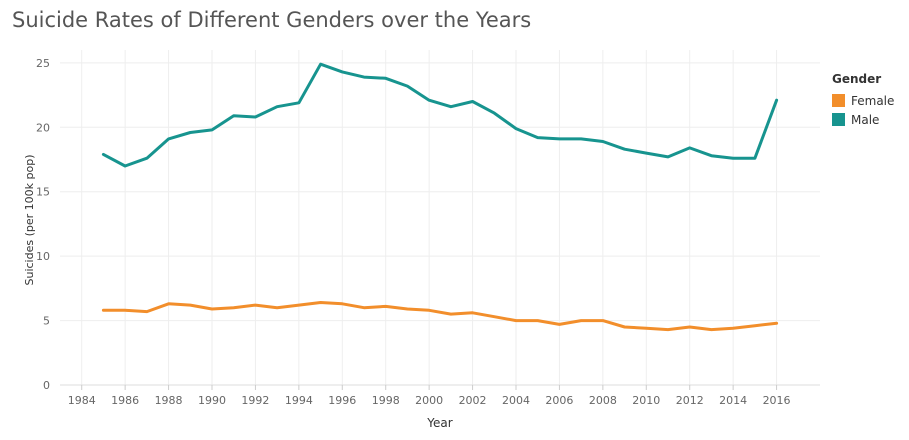 This screenshot has height=440, width=909. I want to click on legend-label-male: Male, so click(865, 119).